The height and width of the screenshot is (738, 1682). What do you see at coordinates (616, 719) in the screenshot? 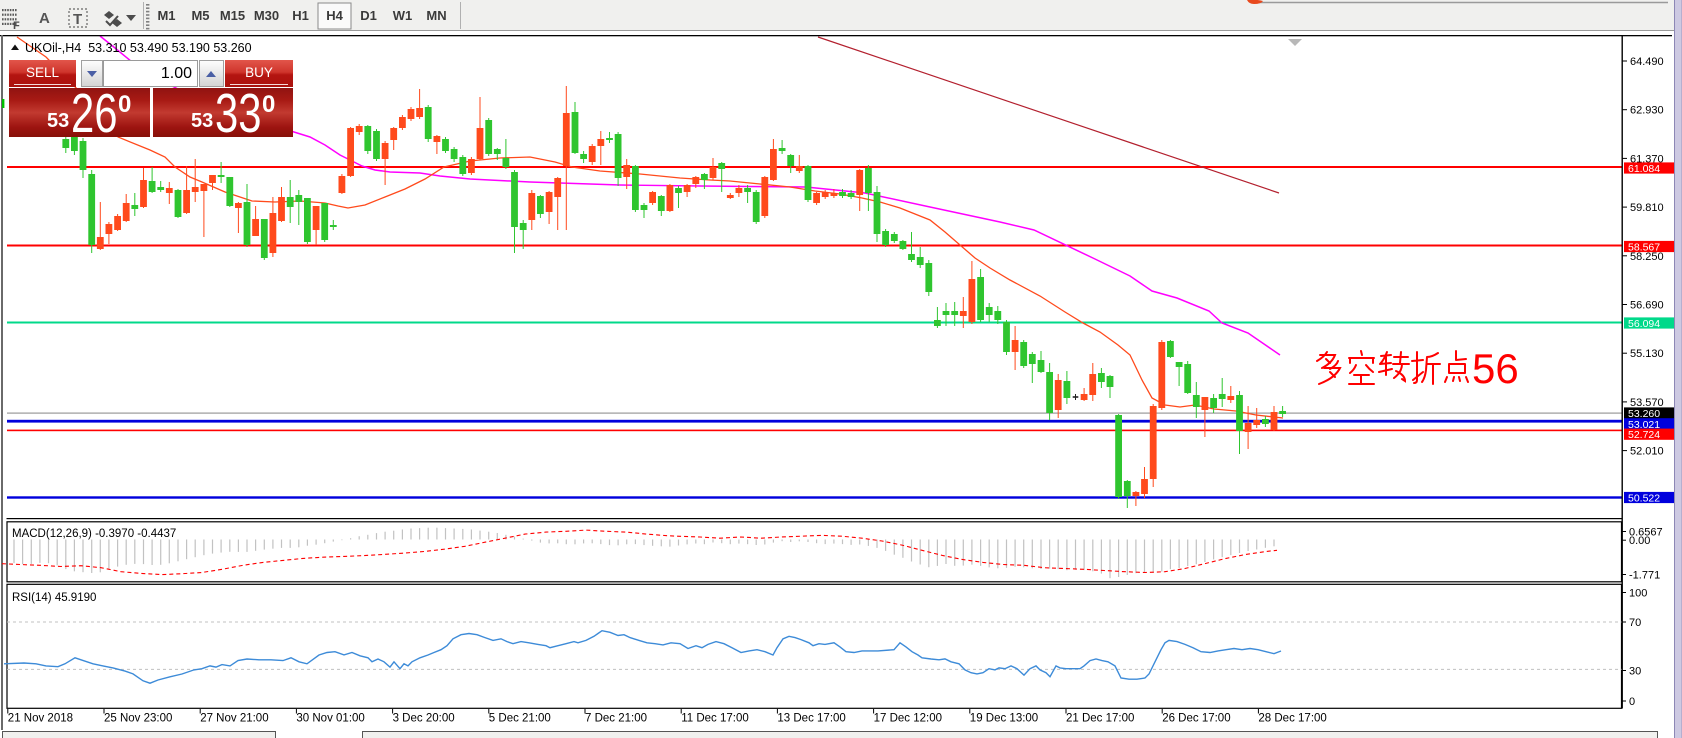
I see `svg-text: 7 Dec 21:00` at bounding box center [616, 719].